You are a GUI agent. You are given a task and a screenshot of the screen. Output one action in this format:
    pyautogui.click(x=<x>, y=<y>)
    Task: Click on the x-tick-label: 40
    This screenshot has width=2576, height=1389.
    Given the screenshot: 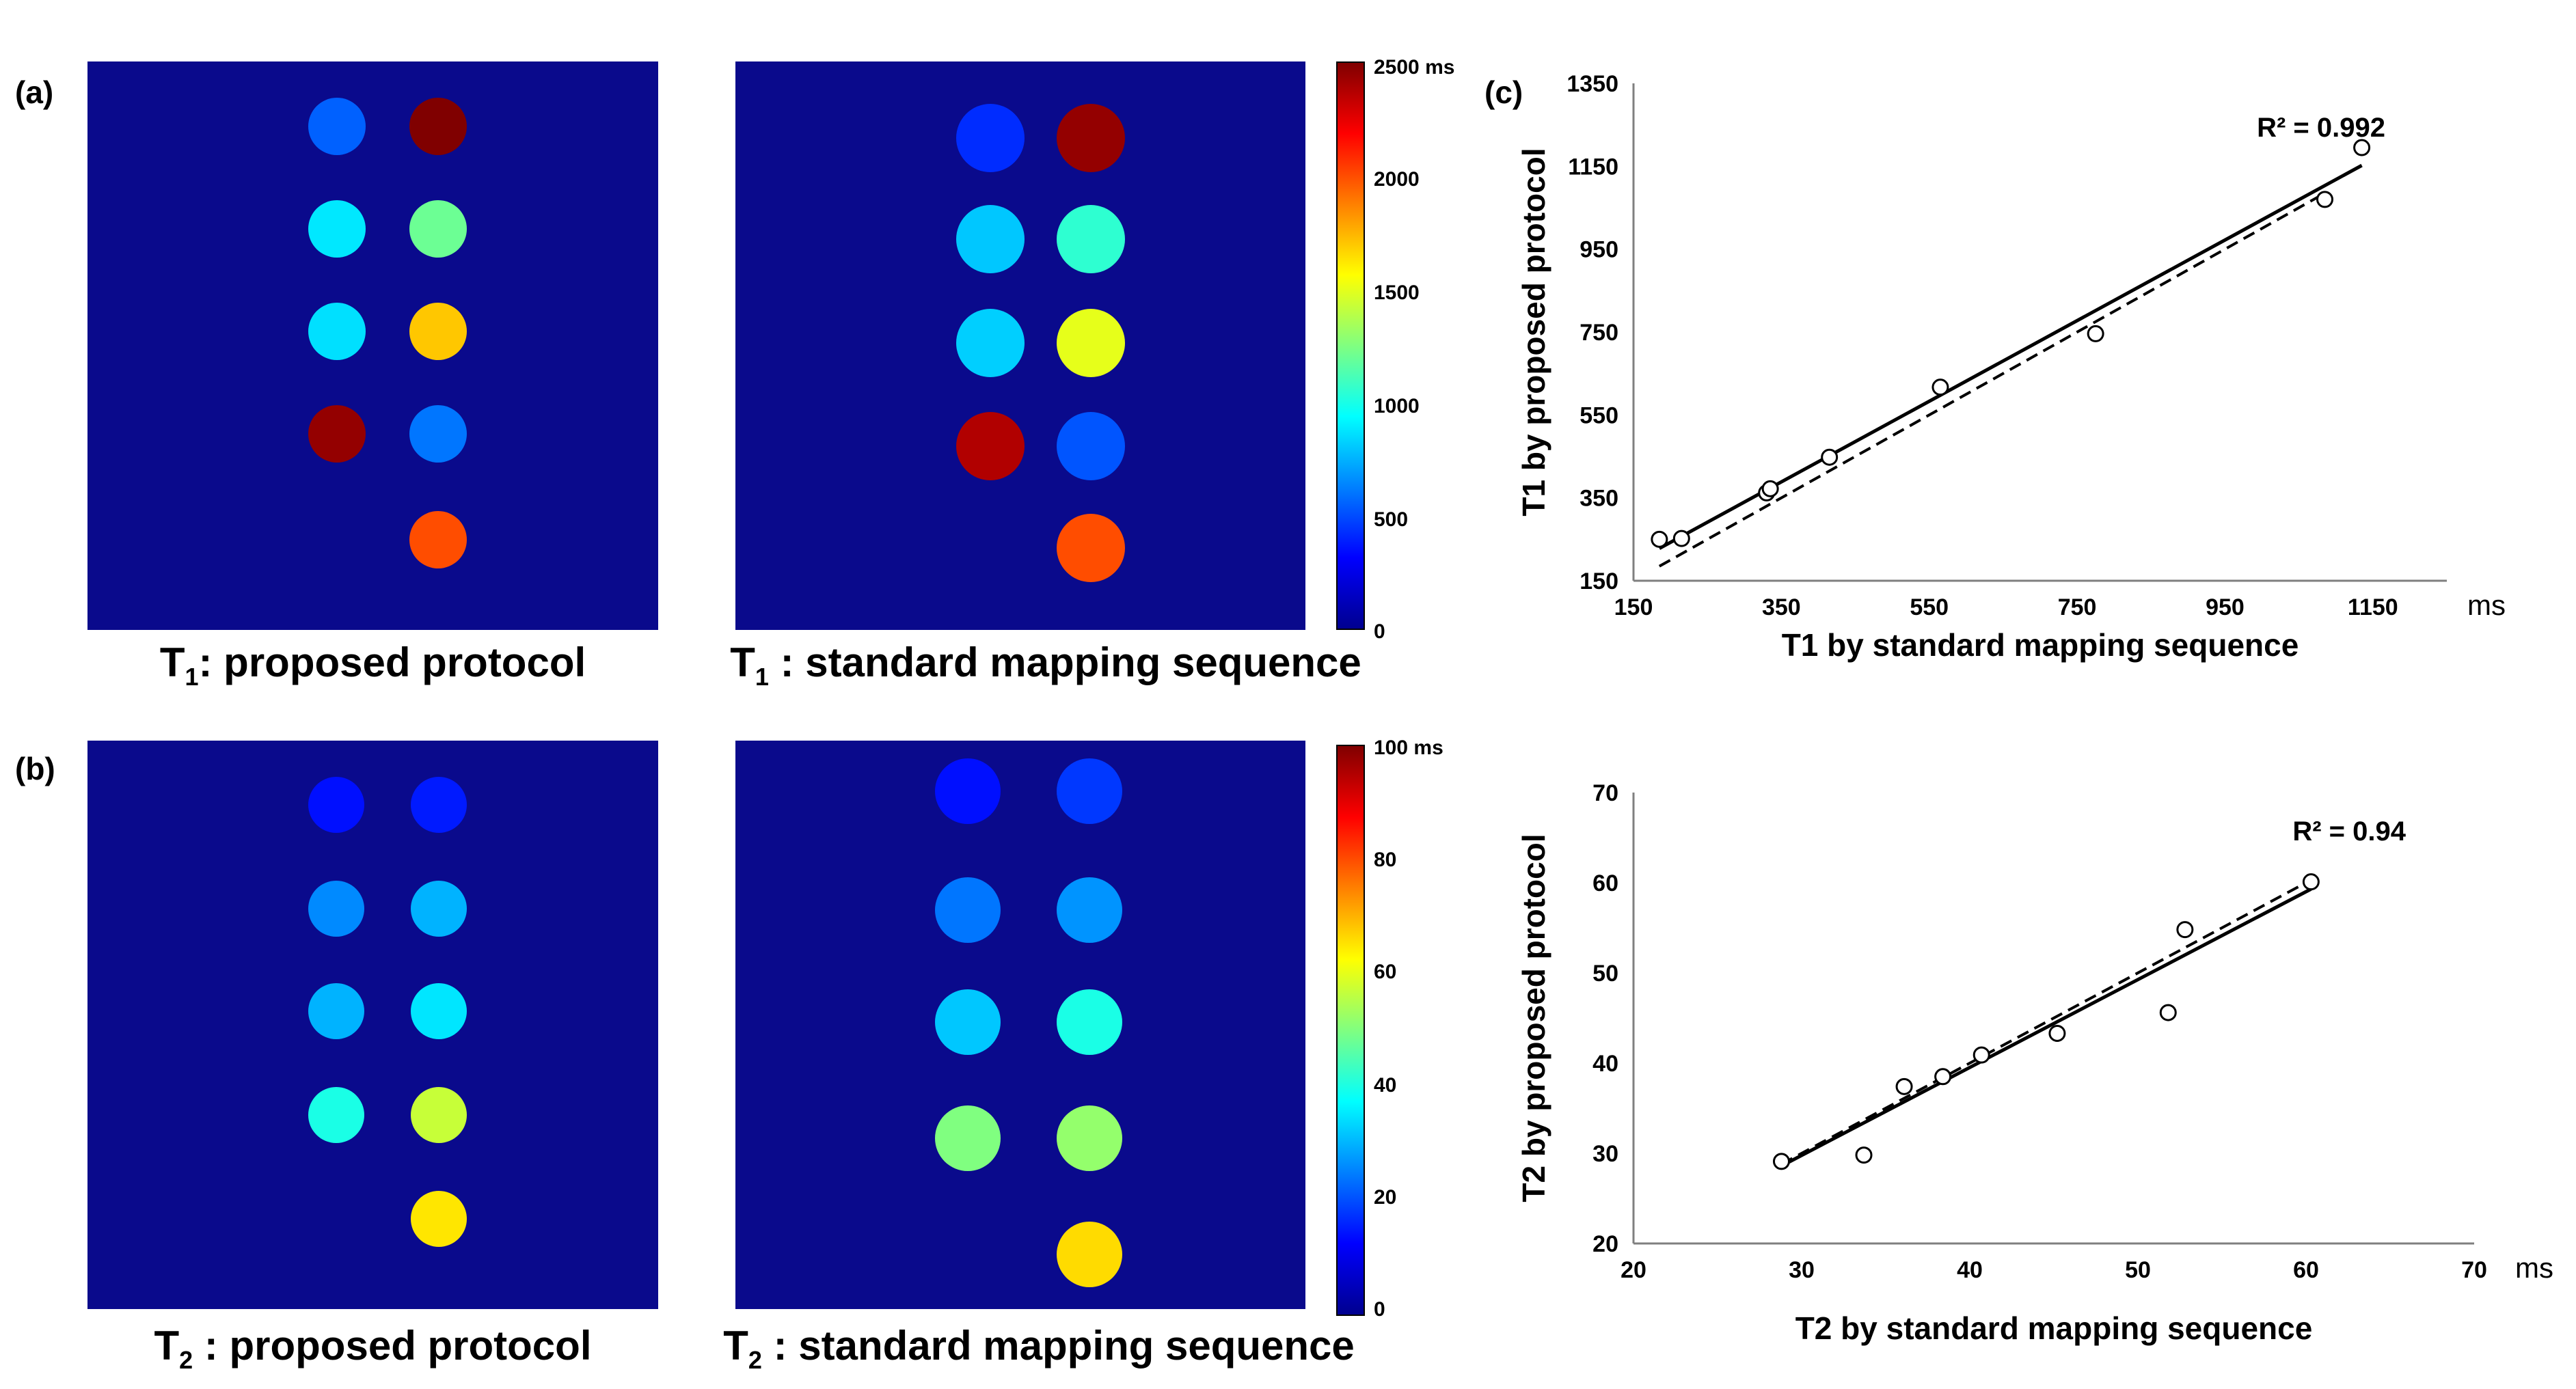 What is the action you would take?
    pyautogui.click(x=1970, y=1270)
    